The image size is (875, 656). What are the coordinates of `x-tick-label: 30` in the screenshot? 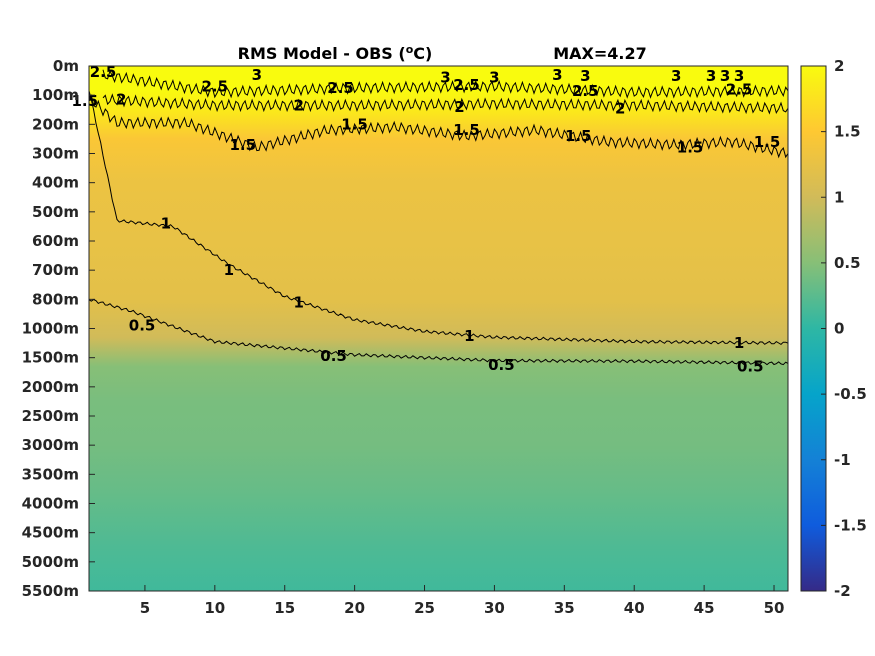 It's located at (494, 608).